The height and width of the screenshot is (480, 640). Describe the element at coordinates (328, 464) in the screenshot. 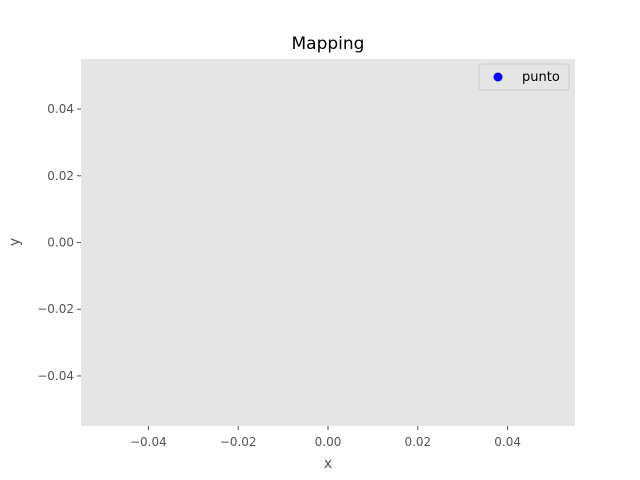

I see `x-axis-label: x` at that location.